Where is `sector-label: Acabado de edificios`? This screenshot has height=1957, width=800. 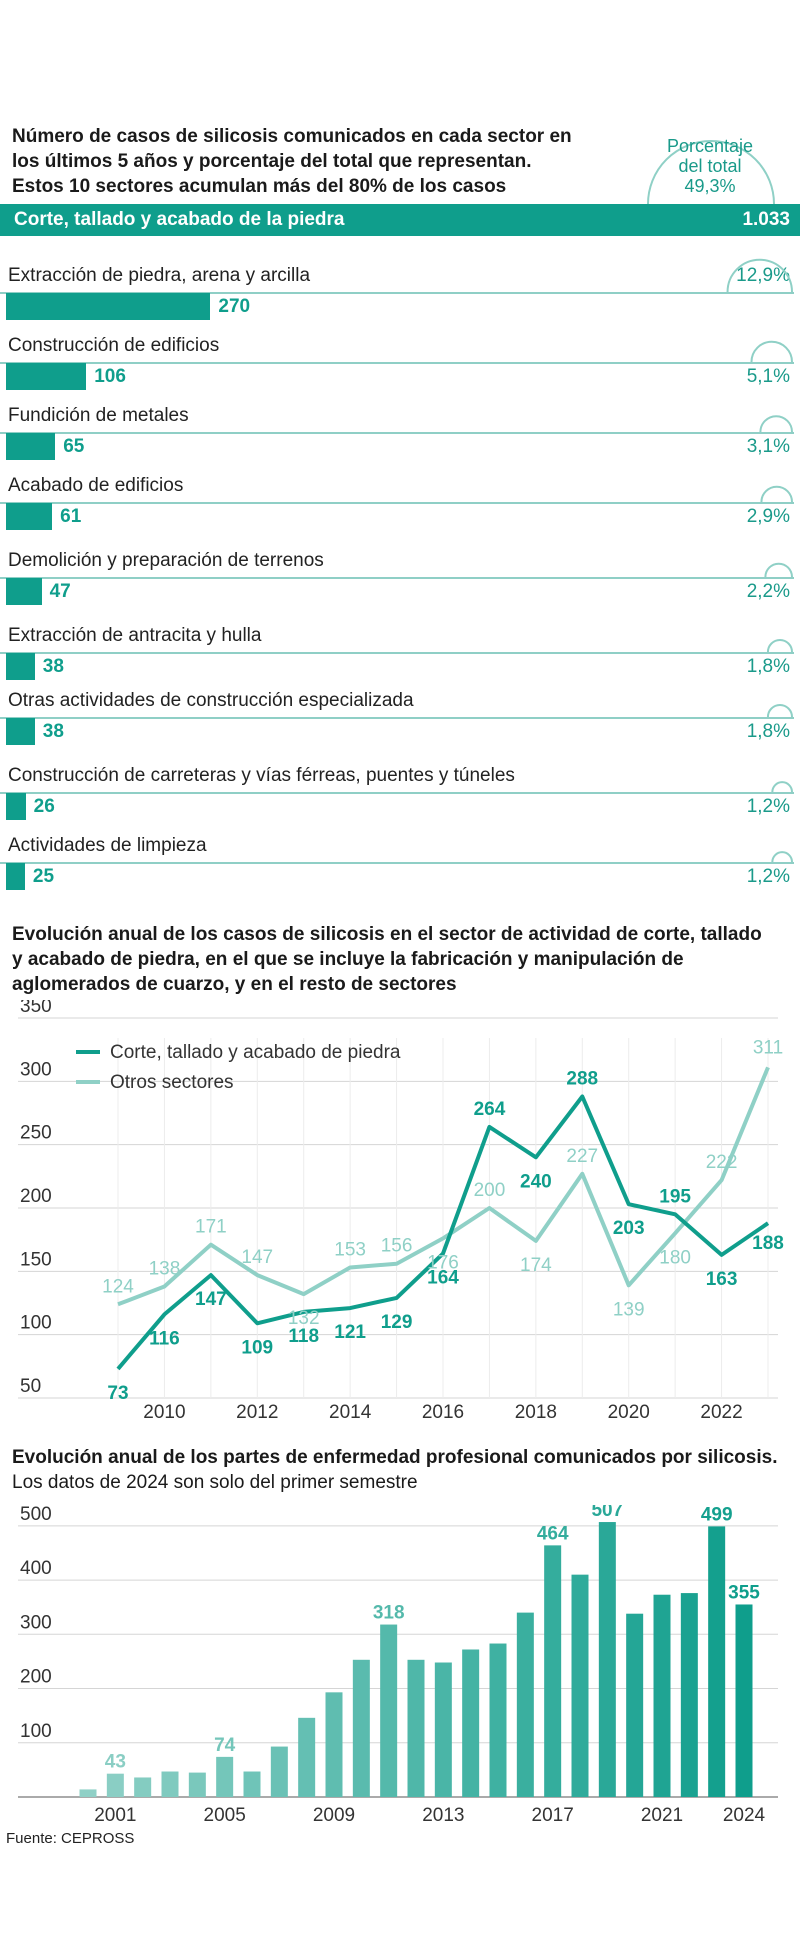
sector-label: Acabado de edificios is located at coordinates (96, 485).